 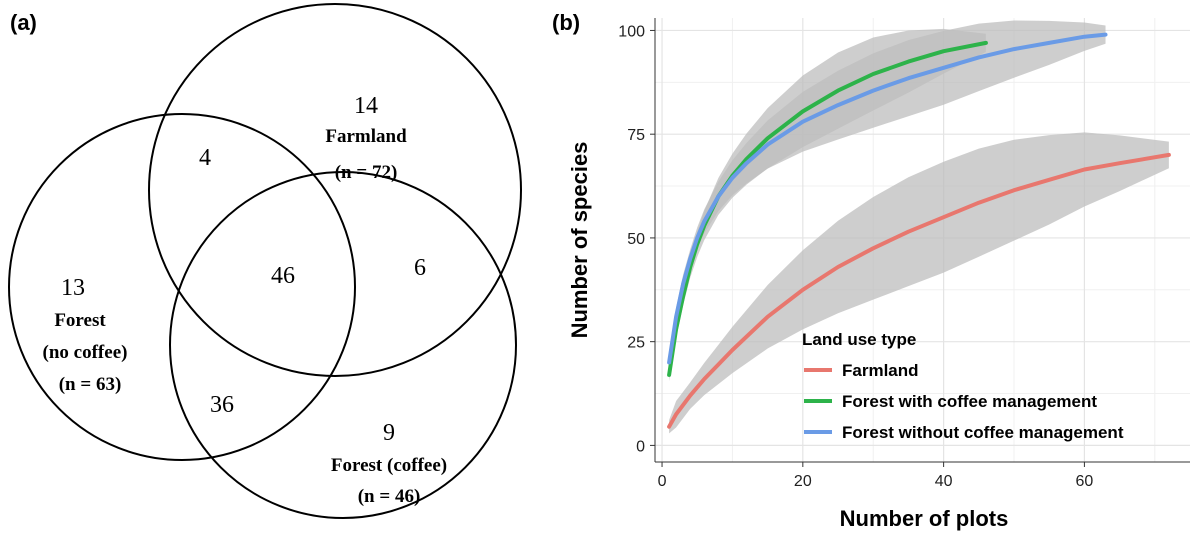 What do you see at coordinates (85, 352) in the screenshot?
I see `forest-no-coffee-label-2: (no coffee)` at bounding box center [85, 352].